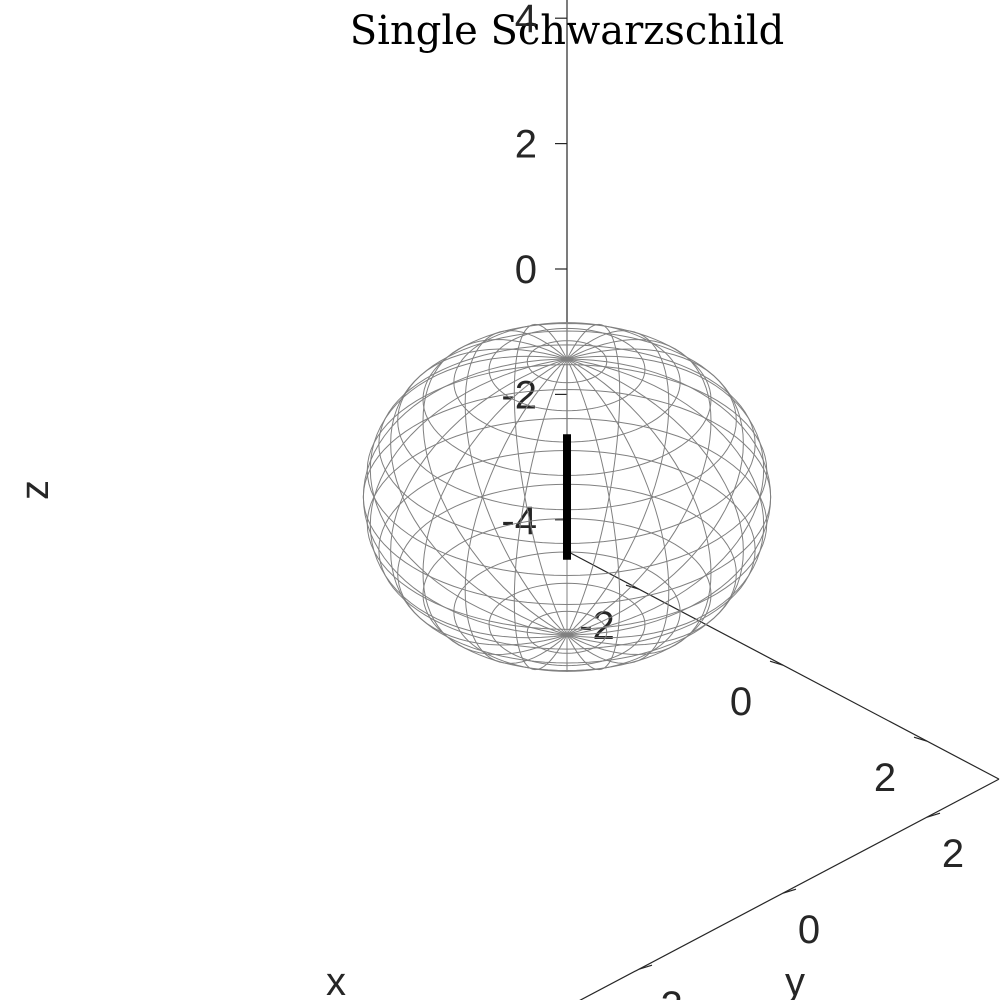 The height and width of the screenshot is (1000, 1000). What do you see at coordinates (741, 702) in the screenshot?
I see `x-tick-label: 0` at bounding box center [741, 702].